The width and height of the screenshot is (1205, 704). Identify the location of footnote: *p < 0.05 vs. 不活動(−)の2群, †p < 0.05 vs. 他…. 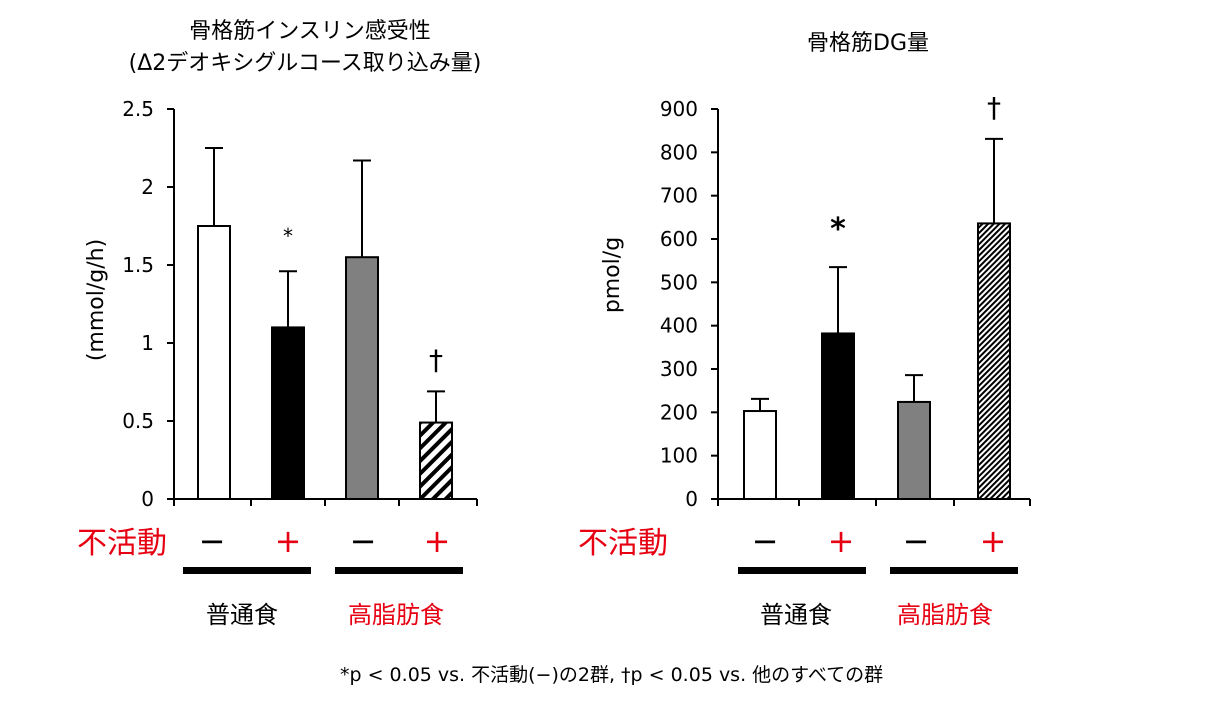
(611, 675).